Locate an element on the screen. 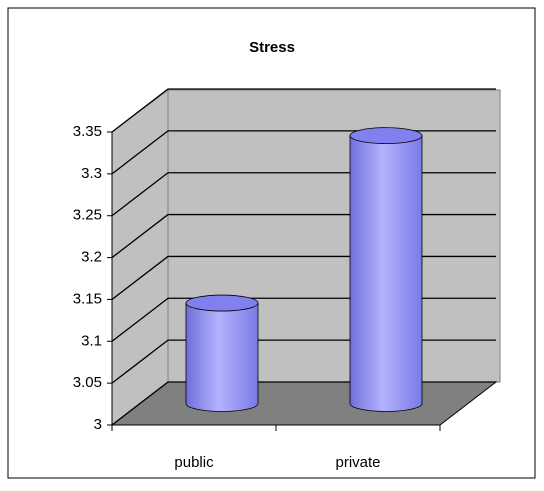  y-tick-label: 3.1 is located at coordinates (91, 340).